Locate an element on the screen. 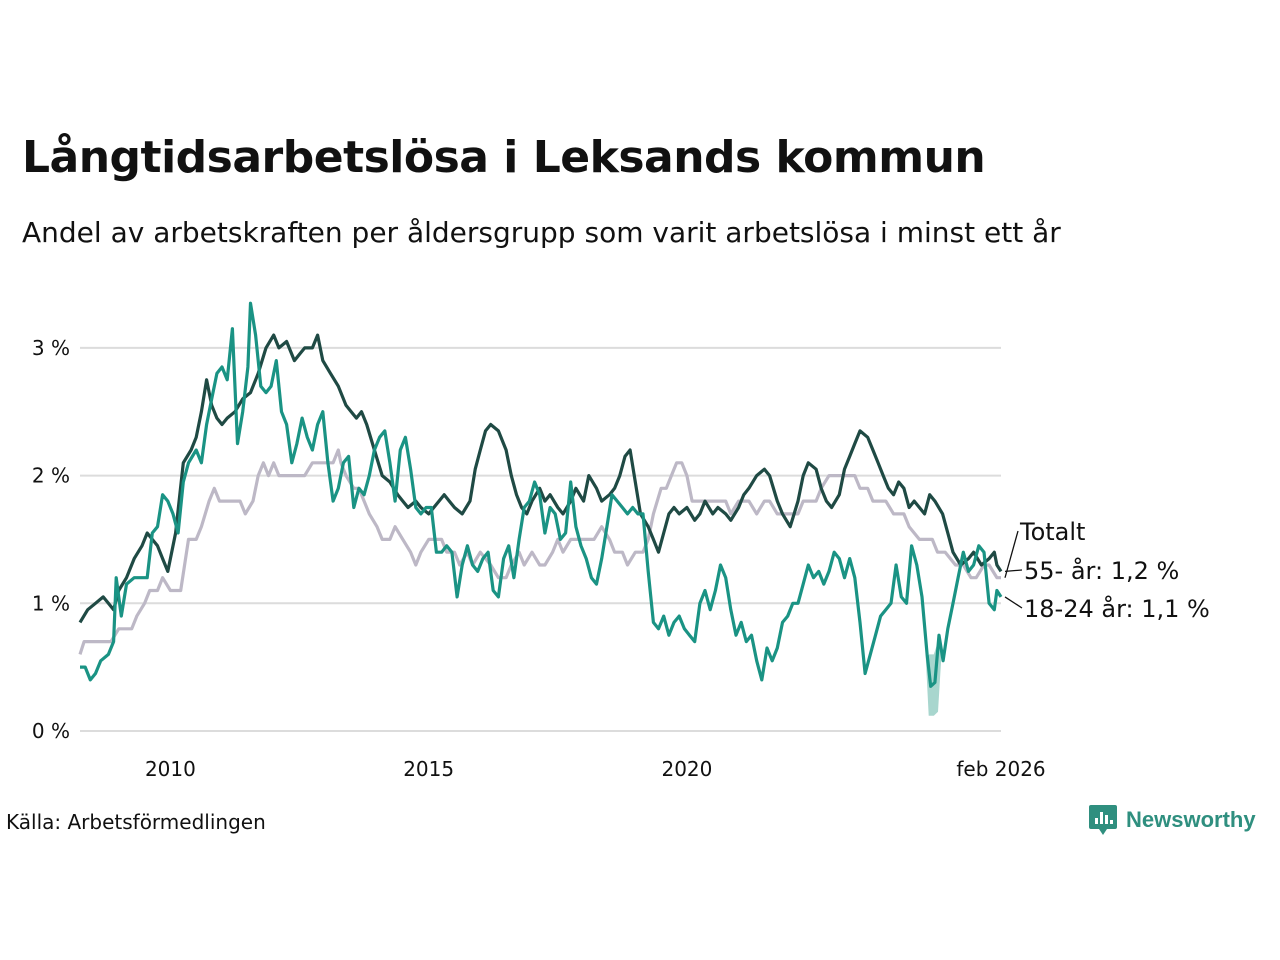  x-tick-label: 2020 is located at coordinates (686, 769).